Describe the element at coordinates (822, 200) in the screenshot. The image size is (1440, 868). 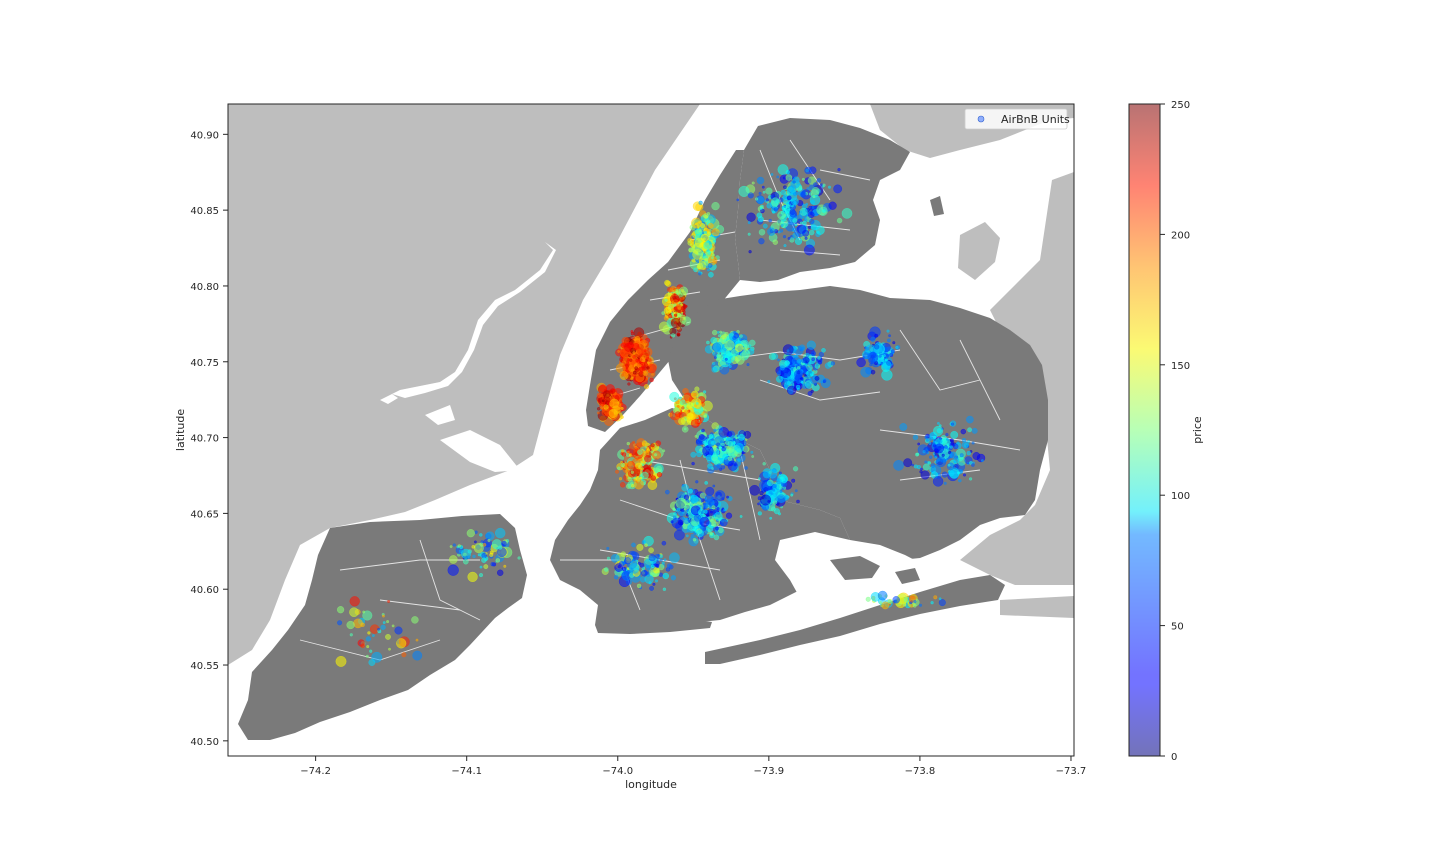
I see `bronx-landmass` at that location.